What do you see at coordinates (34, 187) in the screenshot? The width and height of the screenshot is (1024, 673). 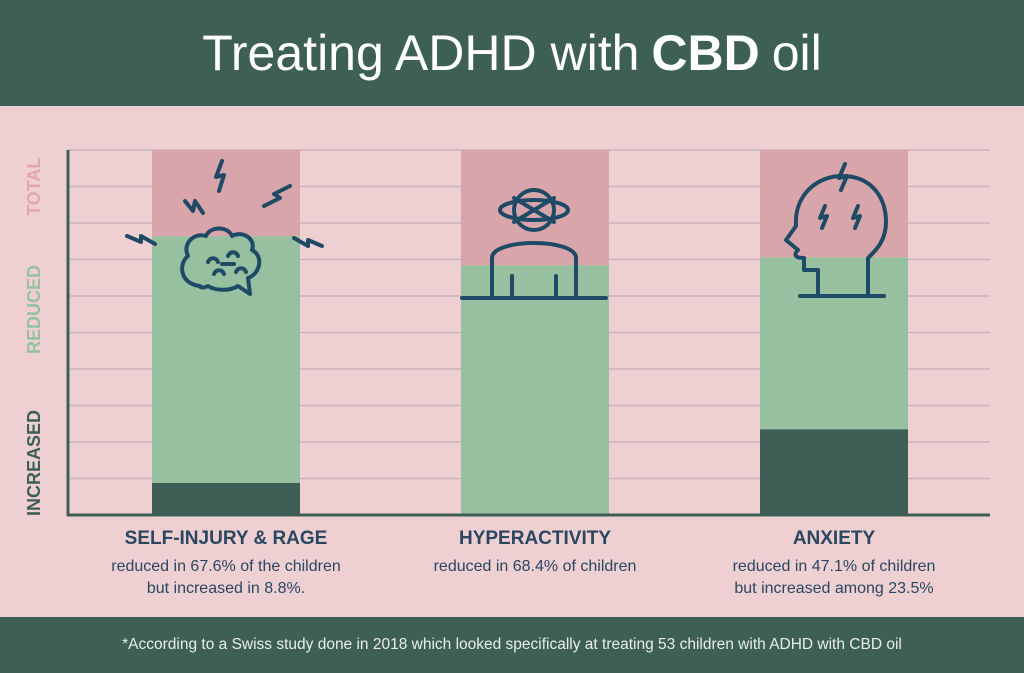 I see `legend-total: TOTAL` at bounding box center [34, 187].